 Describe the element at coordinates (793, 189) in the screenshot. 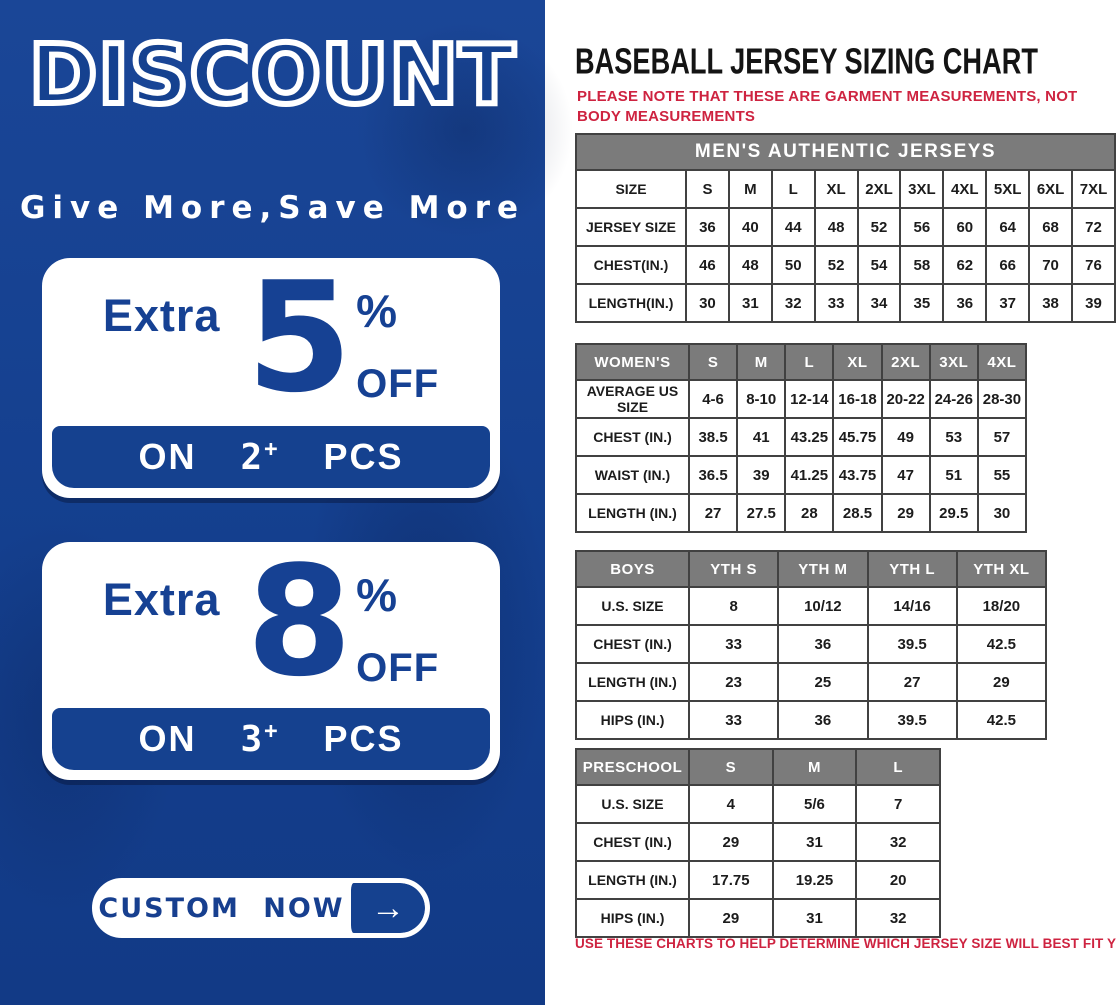

I see `size-value: L` at that location.